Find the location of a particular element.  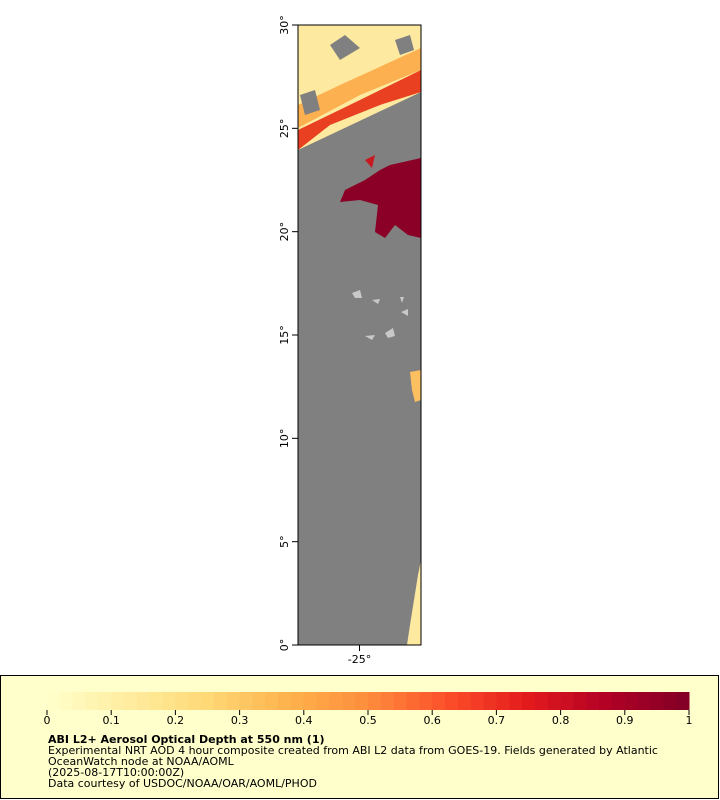

colorbar-tick-label: 0.4 is located at coordinates (304, 720).